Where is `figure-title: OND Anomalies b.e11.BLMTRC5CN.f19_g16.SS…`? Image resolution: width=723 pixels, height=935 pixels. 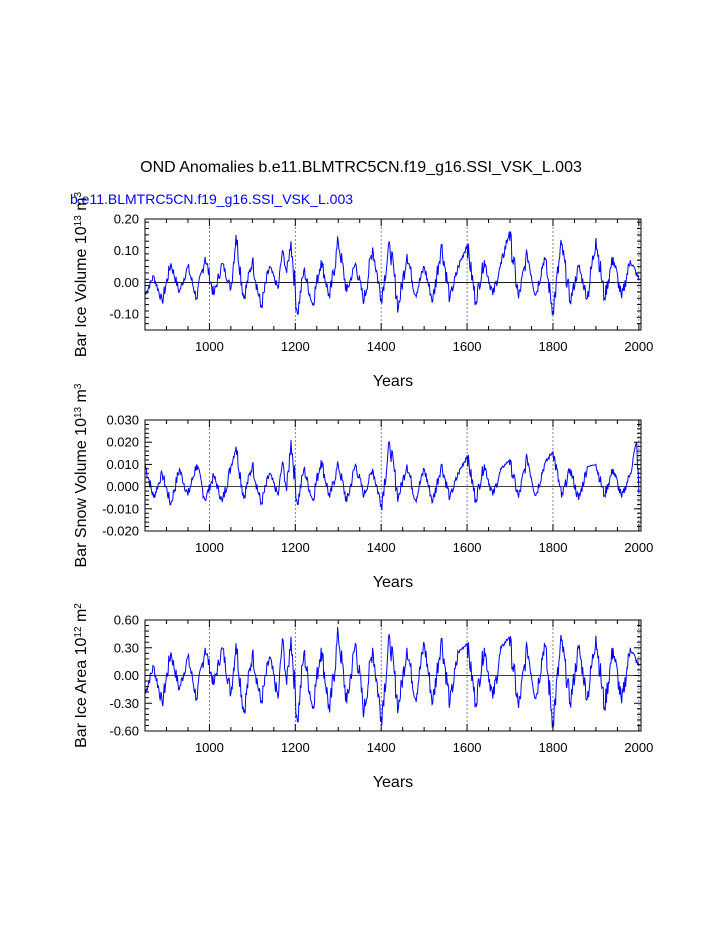
figure-title: OND Anomalies b.e11.BLMTRC5CN.f19_g16.SS… is located at coordinates (361, 167).